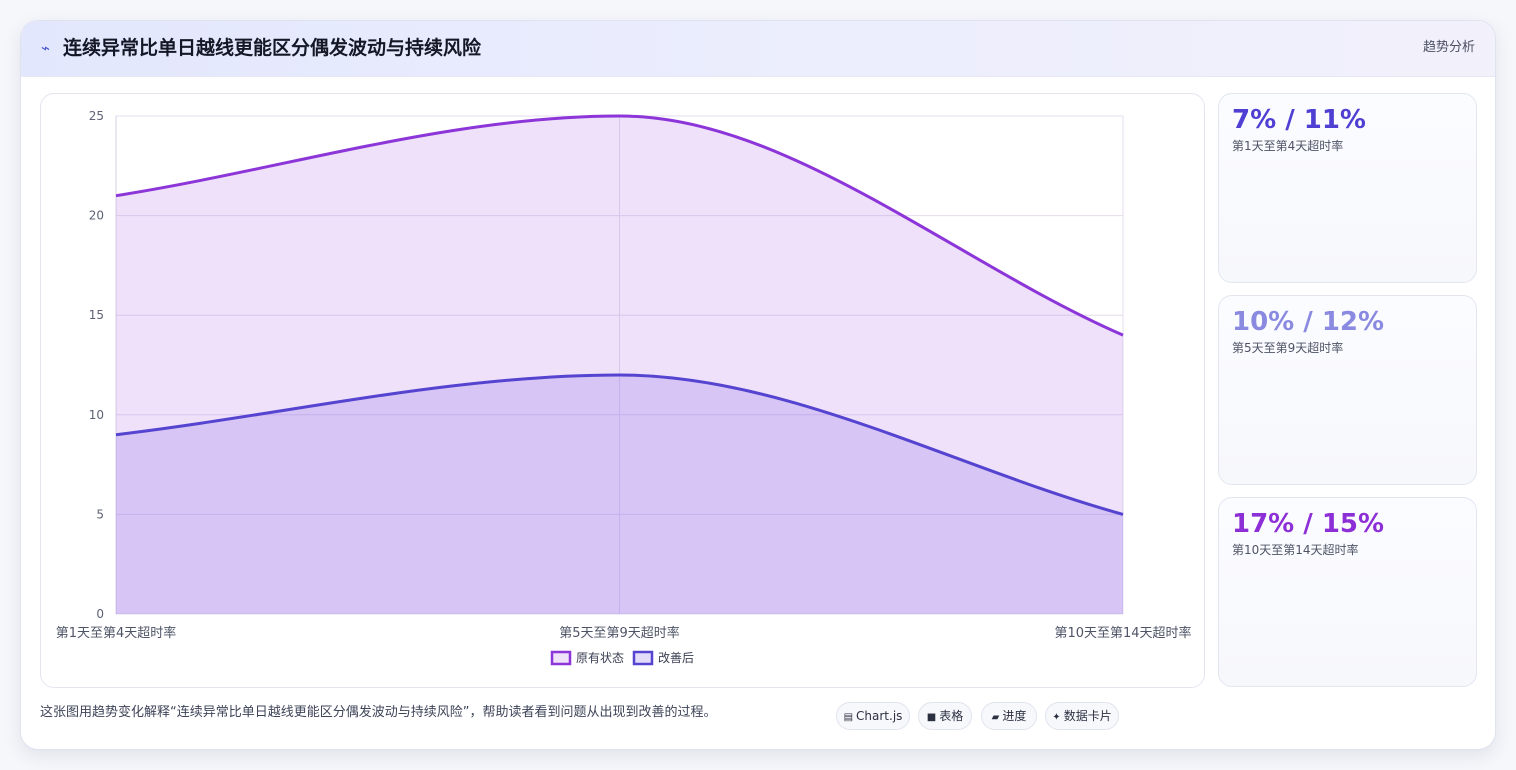 Image resolution: width=1516 pixels, height=770 pixels. Describe the element at coordinates (1308, 322) in the screenshot. I see `stat-value: 10% / 12%` at that location.